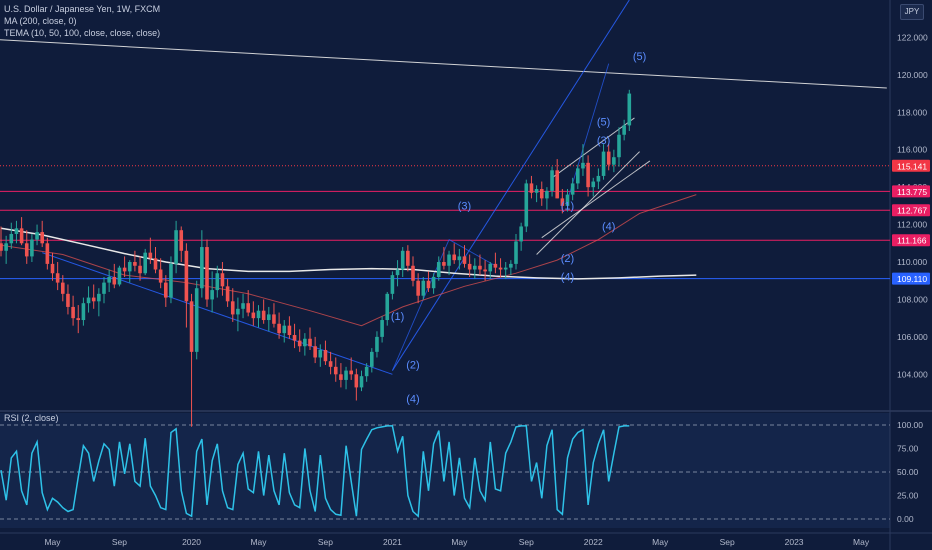 The image size is (932, 550). What do you see at coordinates (912, 337) in the screenshot?
I see `price-tick-label: 106.000` at bounding box center [912, 337].